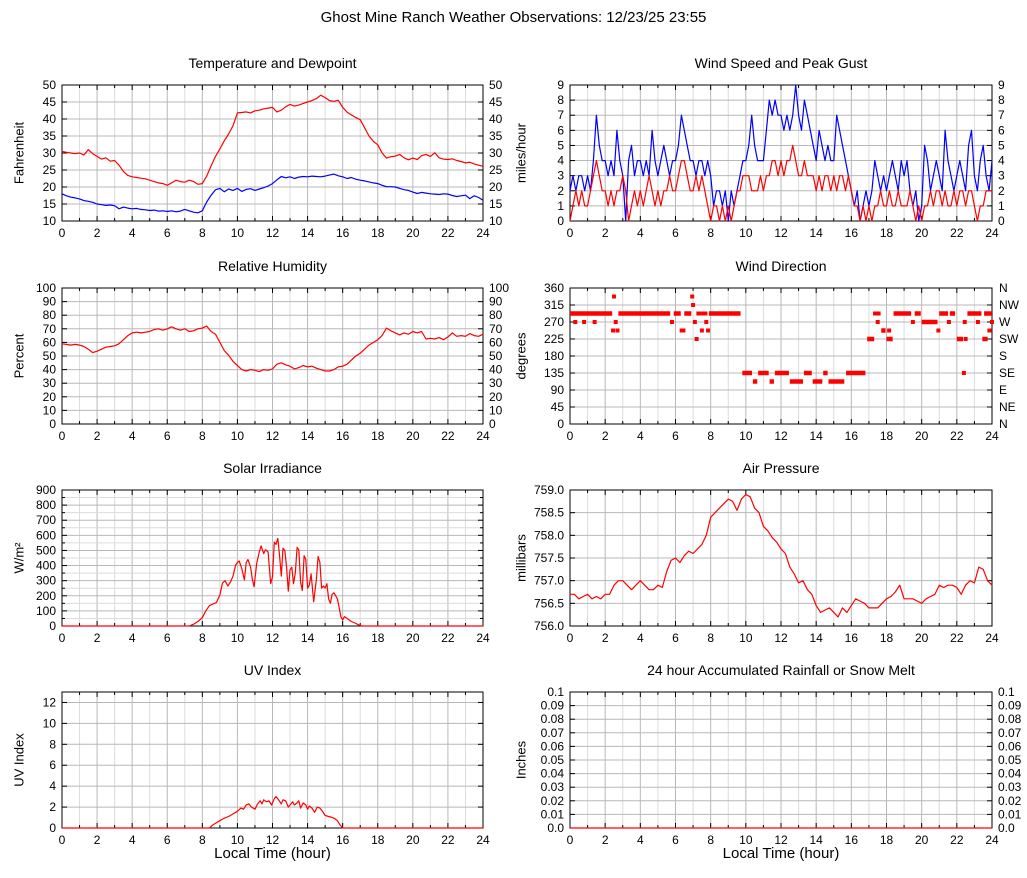  I want to click on svg-text: 0.1, so click(1006, 692).